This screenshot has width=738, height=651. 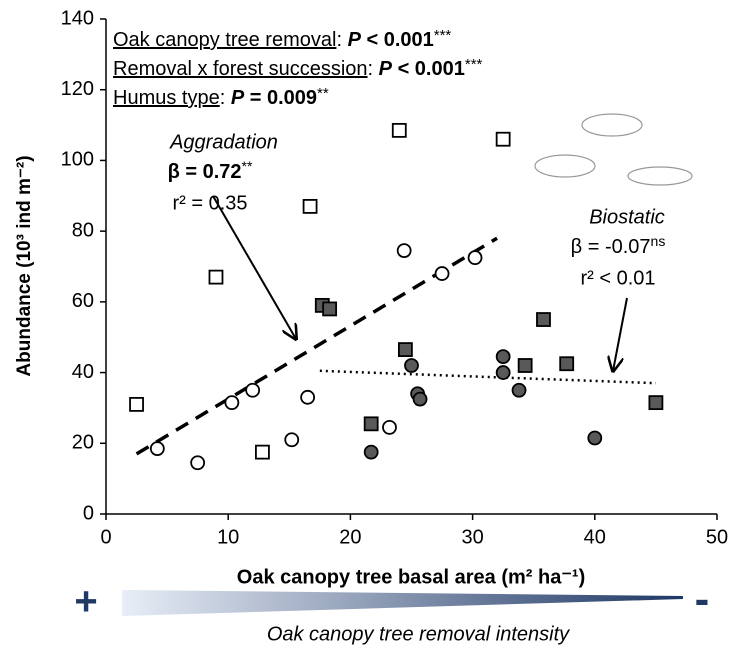 I want to click on x-tick-label: 20, so click(x=350, y=537).